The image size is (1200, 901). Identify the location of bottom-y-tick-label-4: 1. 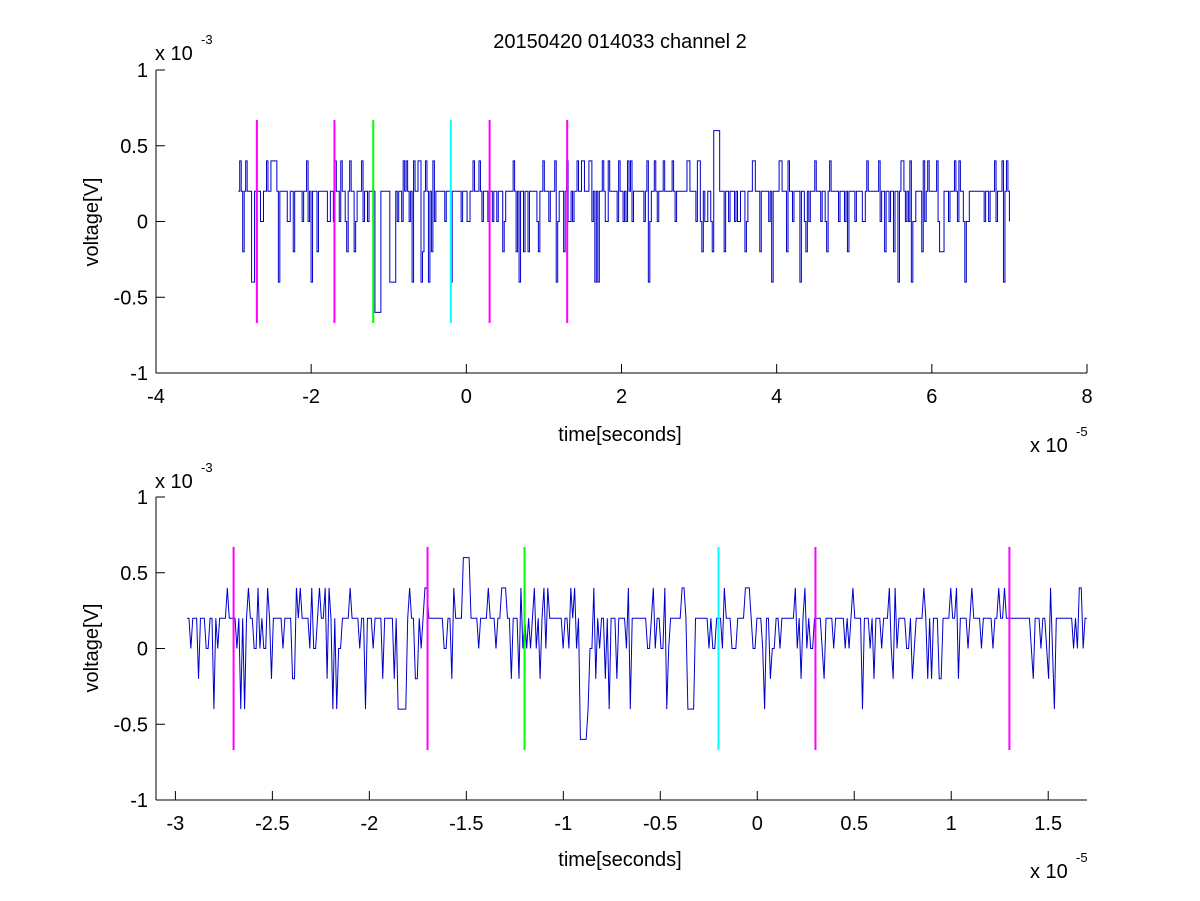
(142, 498).